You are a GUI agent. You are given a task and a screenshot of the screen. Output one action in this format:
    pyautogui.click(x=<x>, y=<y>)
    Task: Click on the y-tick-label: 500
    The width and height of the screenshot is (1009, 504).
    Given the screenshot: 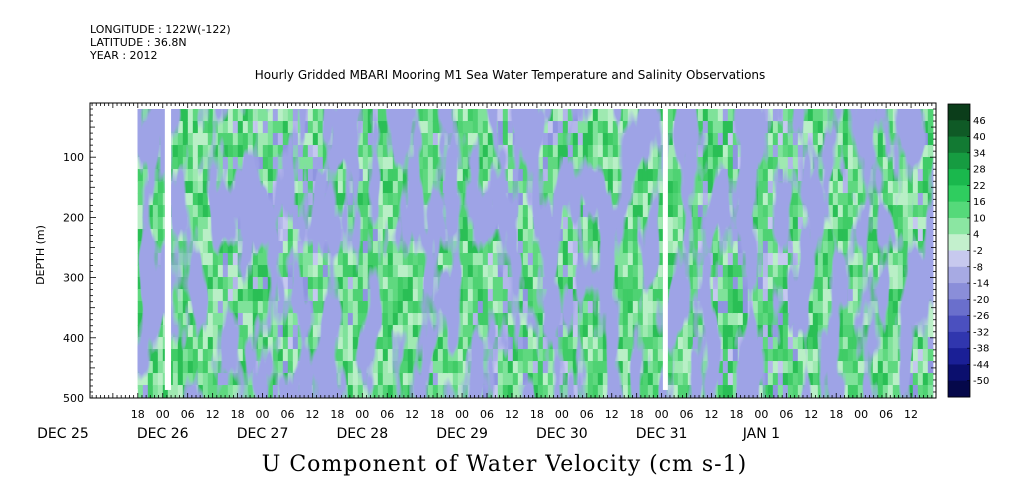 What is the action you would take?
    pyautogui.click(x=73, y=398)
    